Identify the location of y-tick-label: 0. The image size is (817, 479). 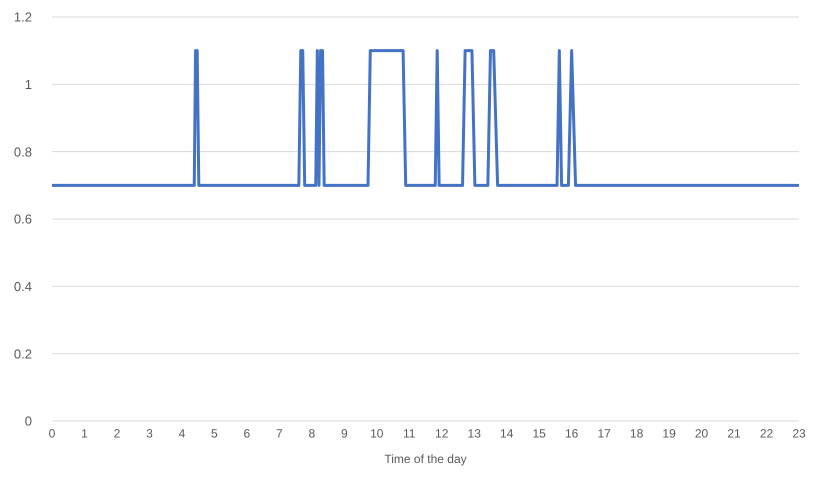
(28, 421).